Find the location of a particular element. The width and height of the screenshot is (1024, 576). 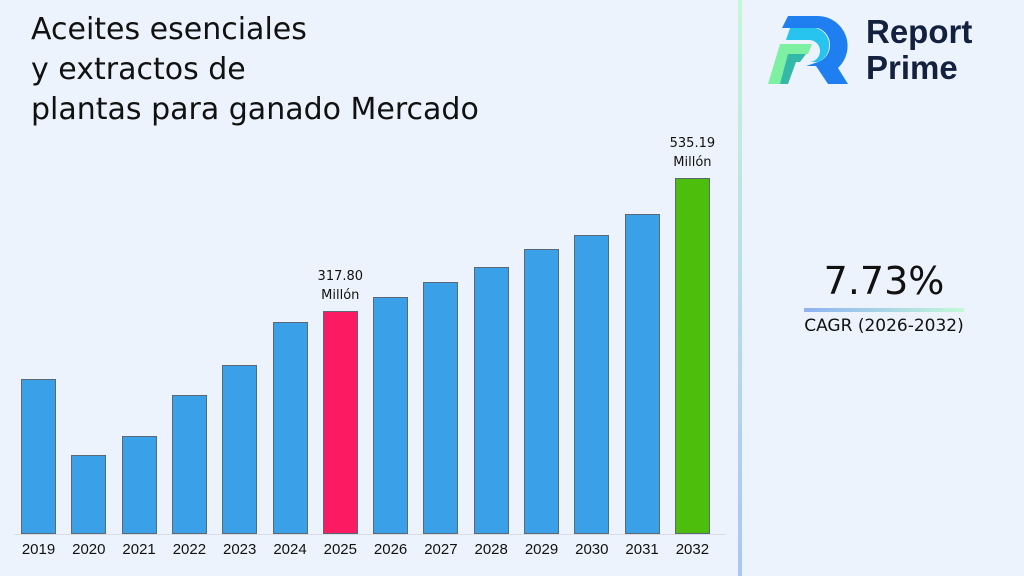

bar-2032 is located at coordinates (692, 356).